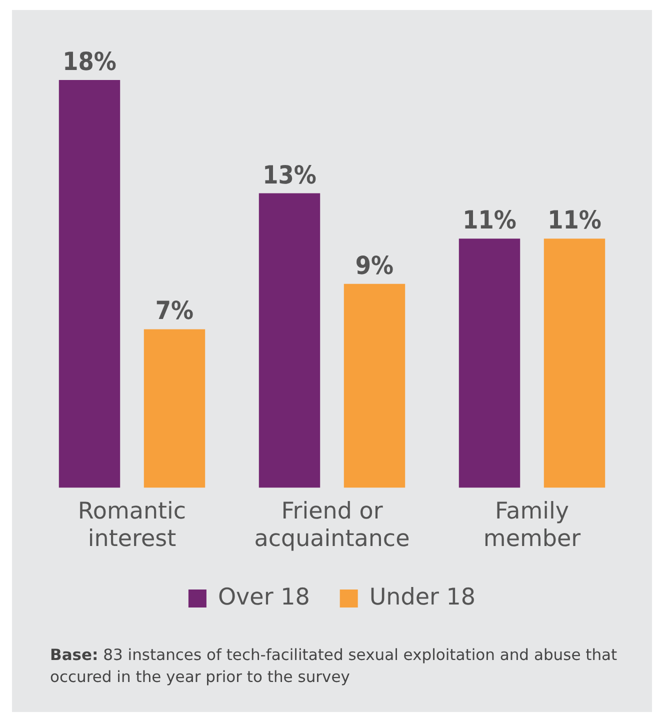 This screenshot has width=660, height=717. Describe the element at coordinates (332, 525) in the screenshot. I see `x-tick-label: Friend or acquaintance` at that location.